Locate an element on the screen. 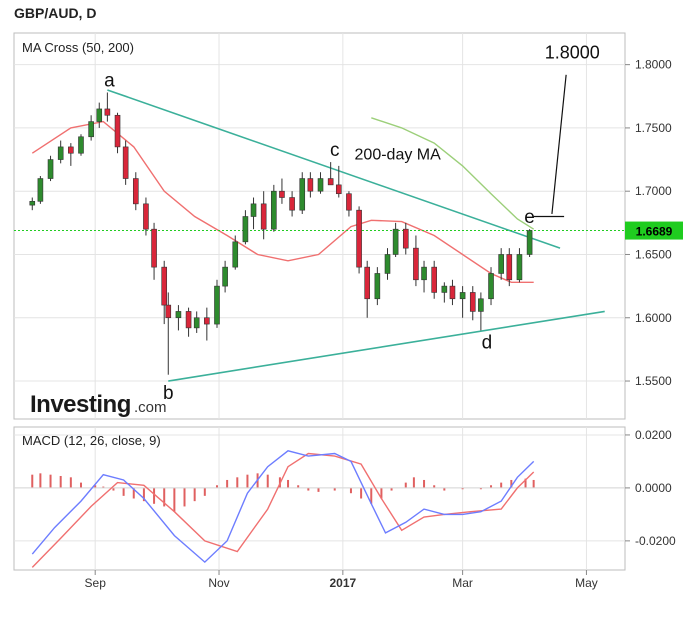 This screenshot has width=700, height=620. price-tick-label: 1.6000 is located at coordinates (653, 318).